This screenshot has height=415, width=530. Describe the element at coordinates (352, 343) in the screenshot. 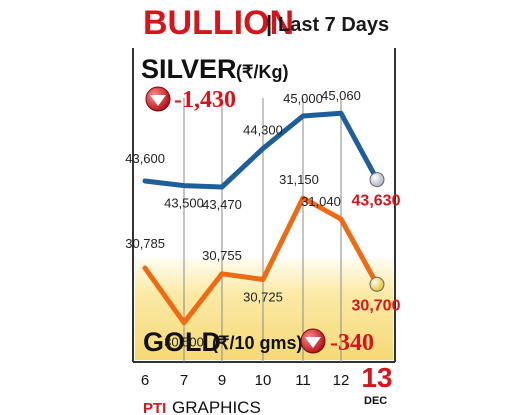

I see `gold-change: -340` at that location.